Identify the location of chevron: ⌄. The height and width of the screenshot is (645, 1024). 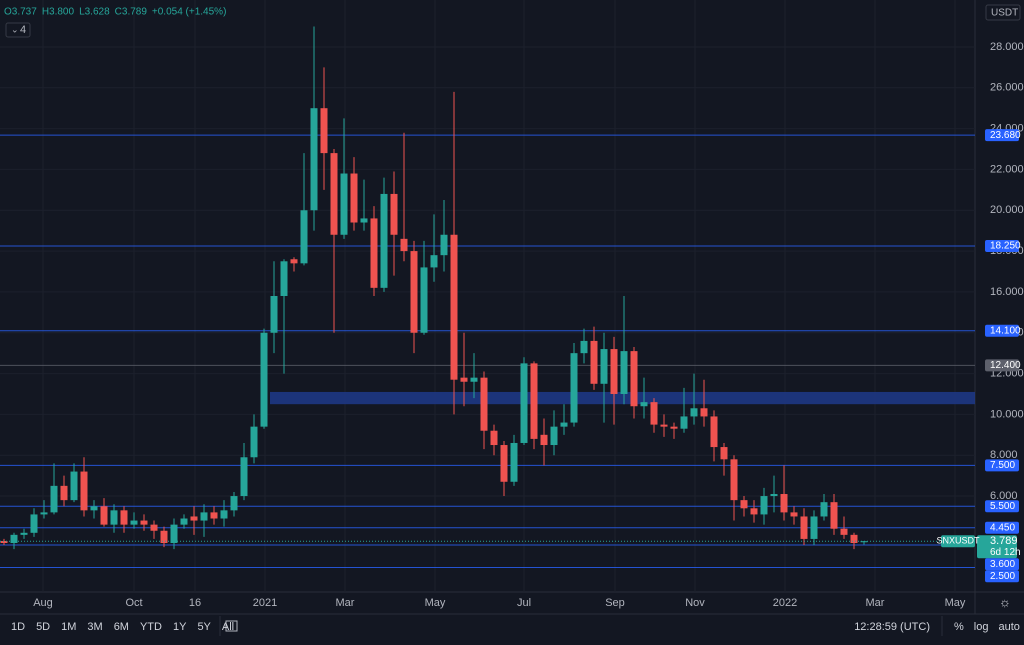
(15, 29).